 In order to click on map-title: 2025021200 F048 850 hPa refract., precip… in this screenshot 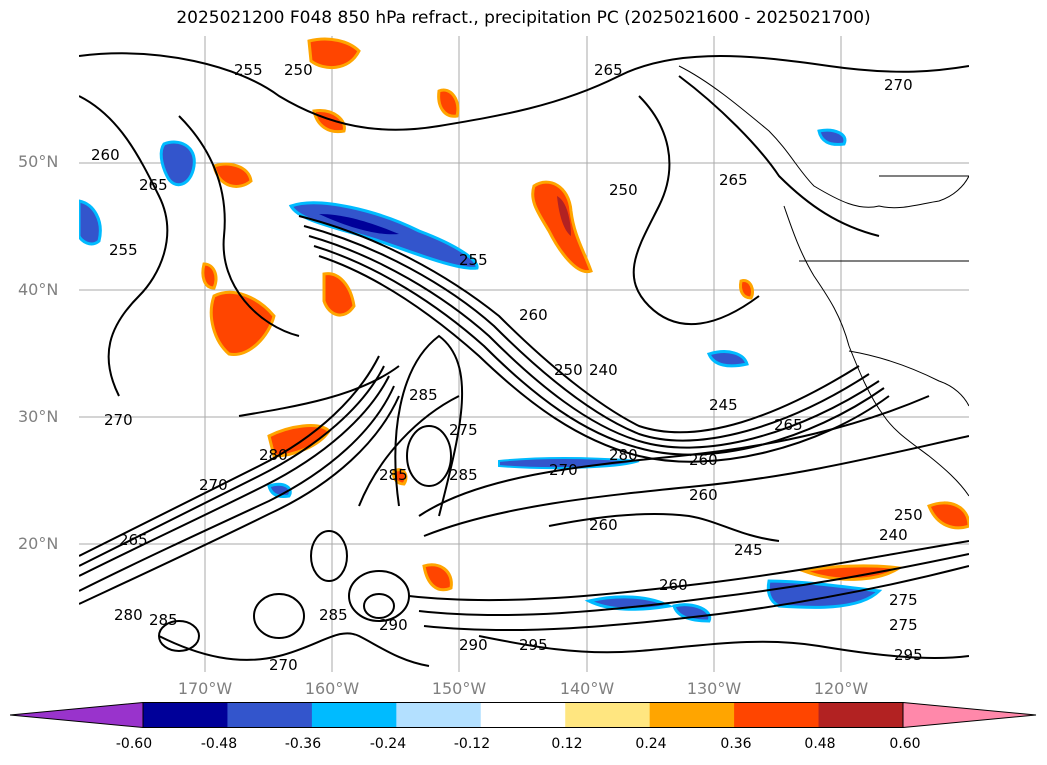, I will do `click(523, 18)`.